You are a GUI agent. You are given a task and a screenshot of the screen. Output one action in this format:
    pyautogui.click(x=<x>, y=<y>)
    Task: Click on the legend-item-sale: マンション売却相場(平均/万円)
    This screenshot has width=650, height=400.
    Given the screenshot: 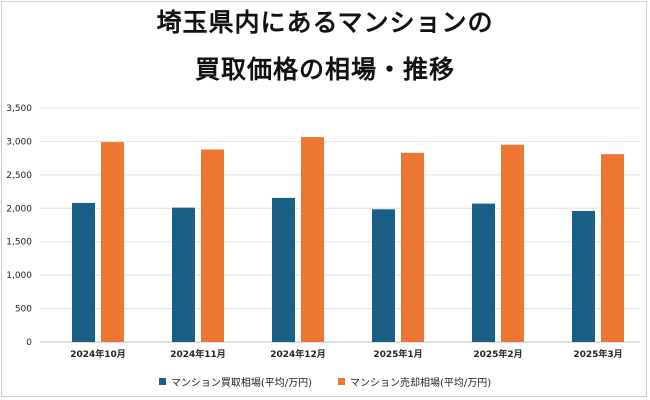 What is the action you would take?
    pyautogui.click(x=414, y=381)
    